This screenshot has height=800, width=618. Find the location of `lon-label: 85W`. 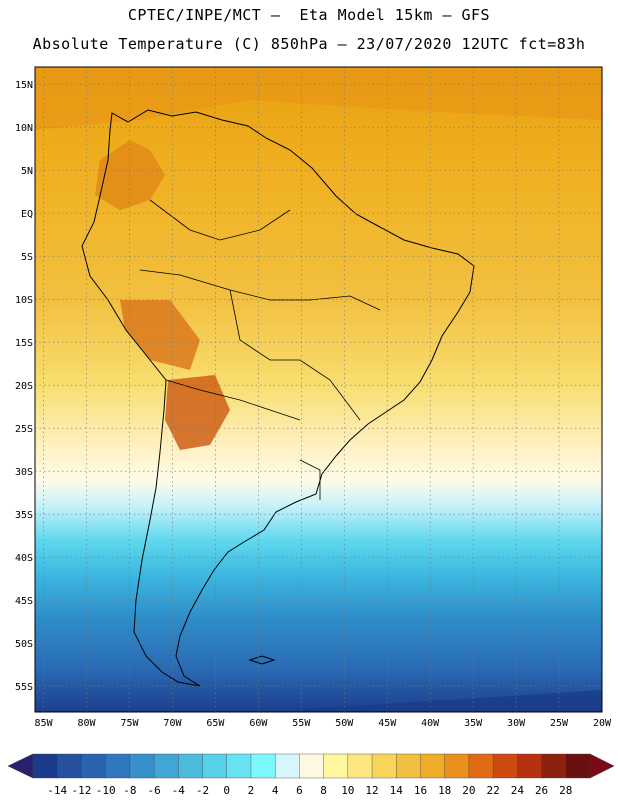

lon-label: 85W is located at coordinates (44, 723).